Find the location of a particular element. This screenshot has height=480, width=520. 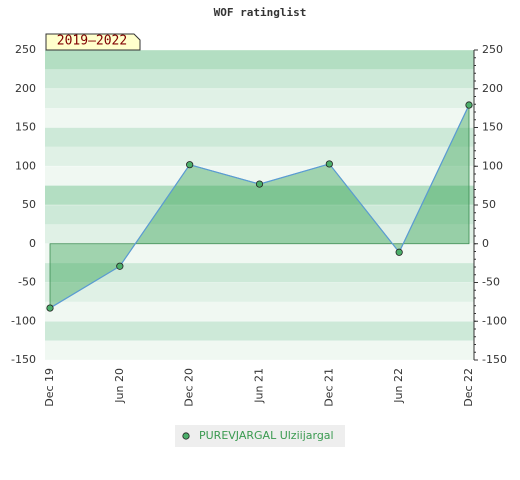

y-tick-label: 50 is located at coordinates (29, 204).